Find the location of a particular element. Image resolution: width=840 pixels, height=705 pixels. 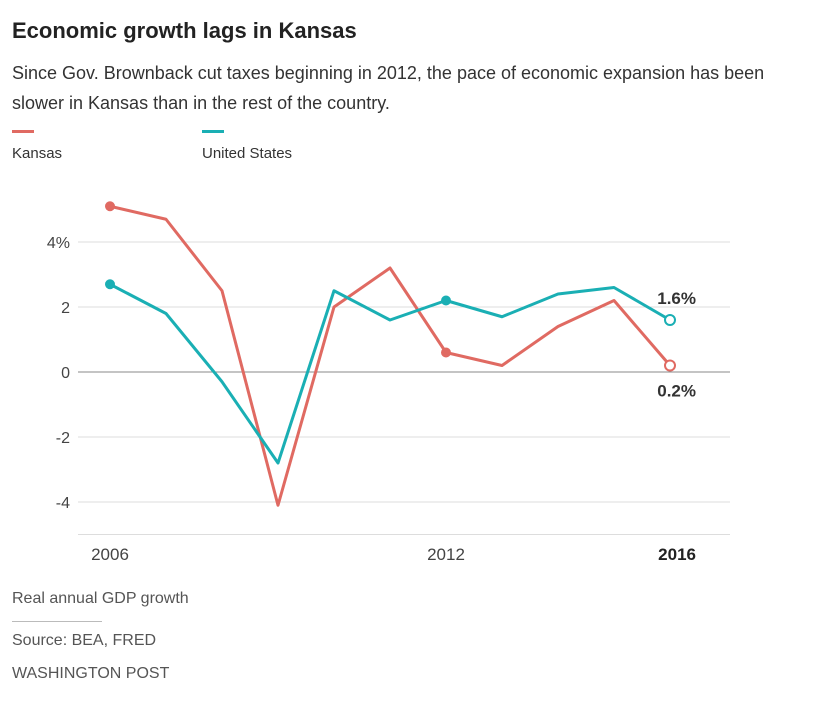

legend-us: United States is located at coordinates (247, 146).